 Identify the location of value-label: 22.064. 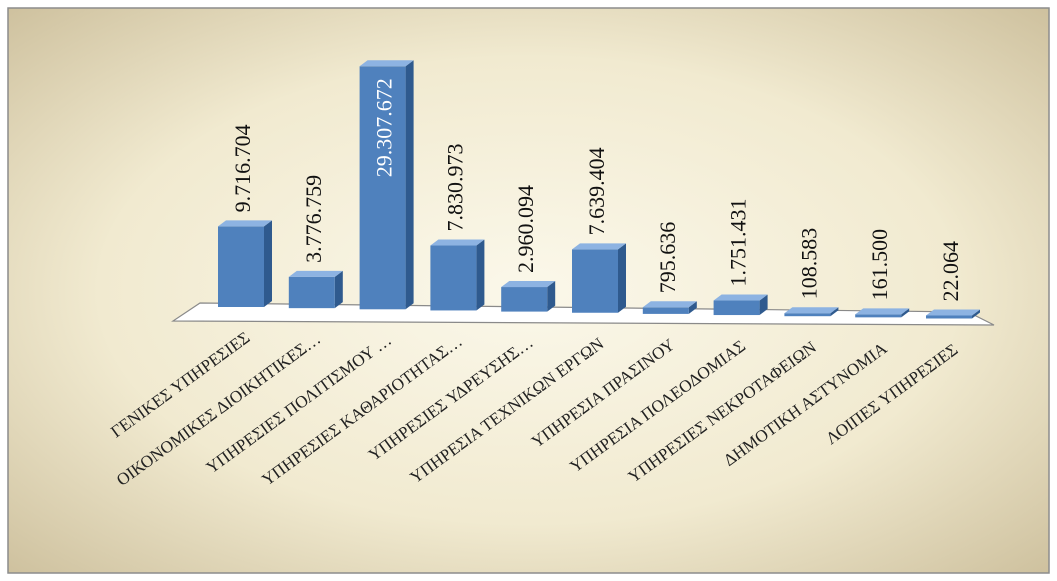
(950, 271).